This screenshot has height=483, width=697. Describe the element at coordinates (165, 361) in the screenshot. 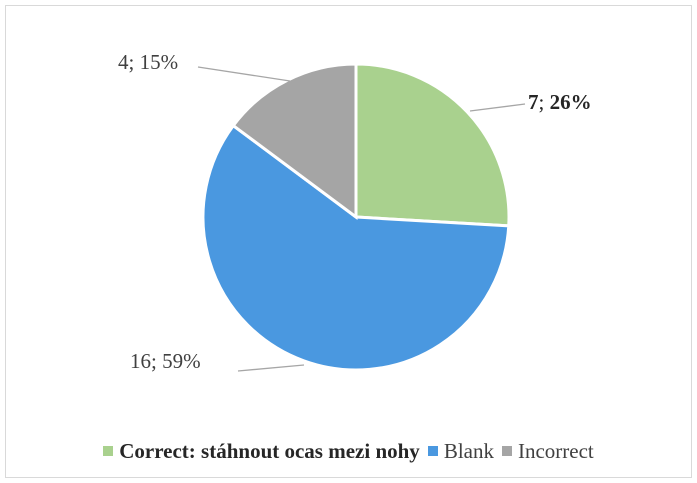

I see `data-label: 16; 59%` at that location.